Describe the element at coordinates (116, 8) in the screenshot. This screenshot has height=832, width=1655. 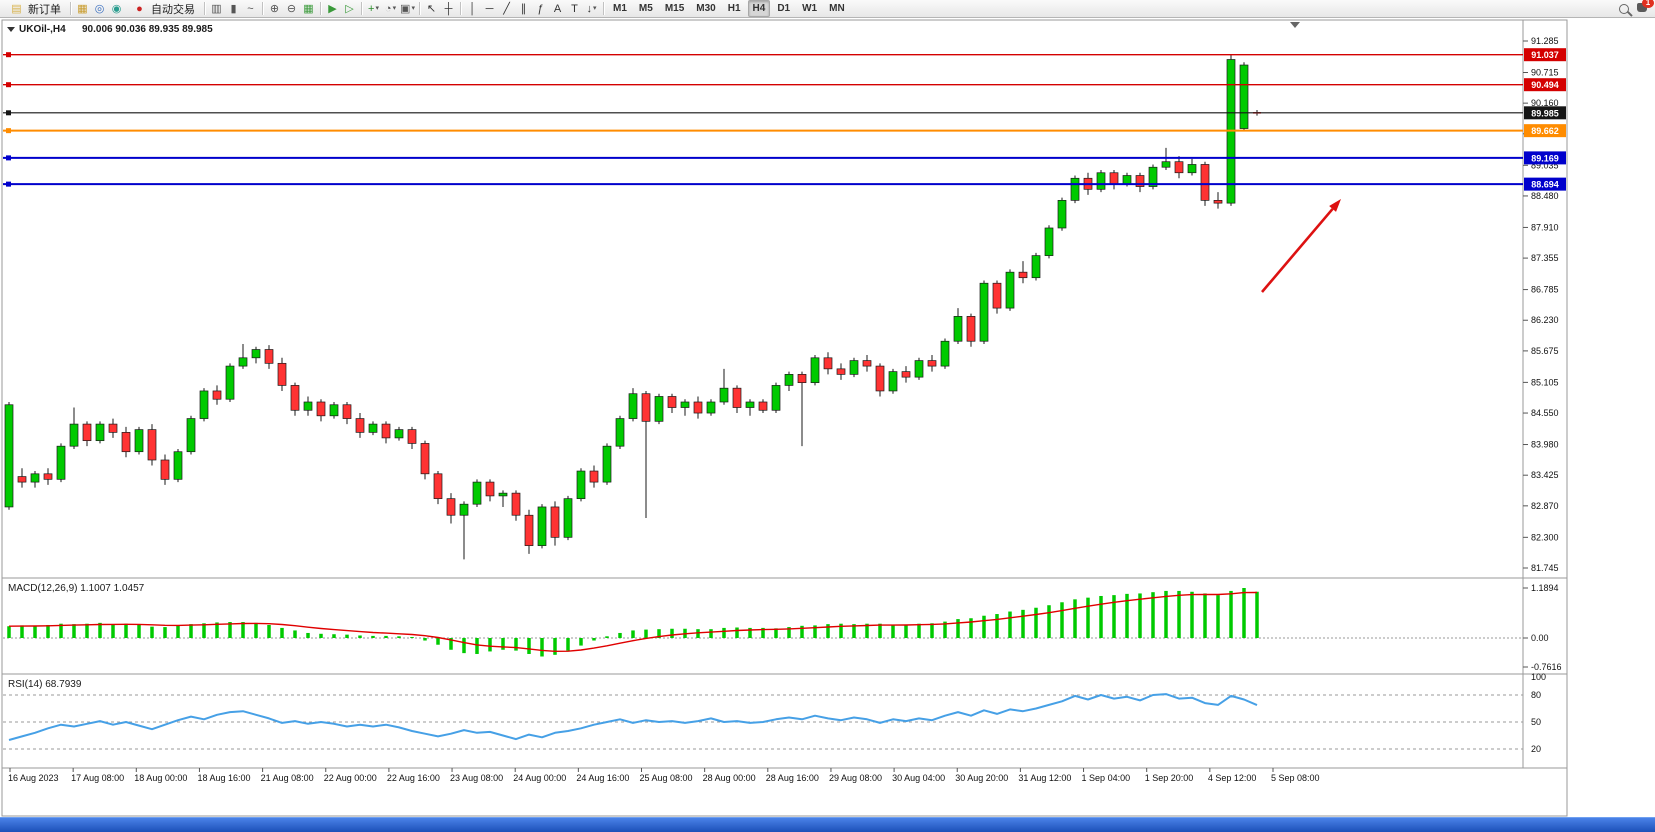
I see `market-watch-icon: ◉` at that location.